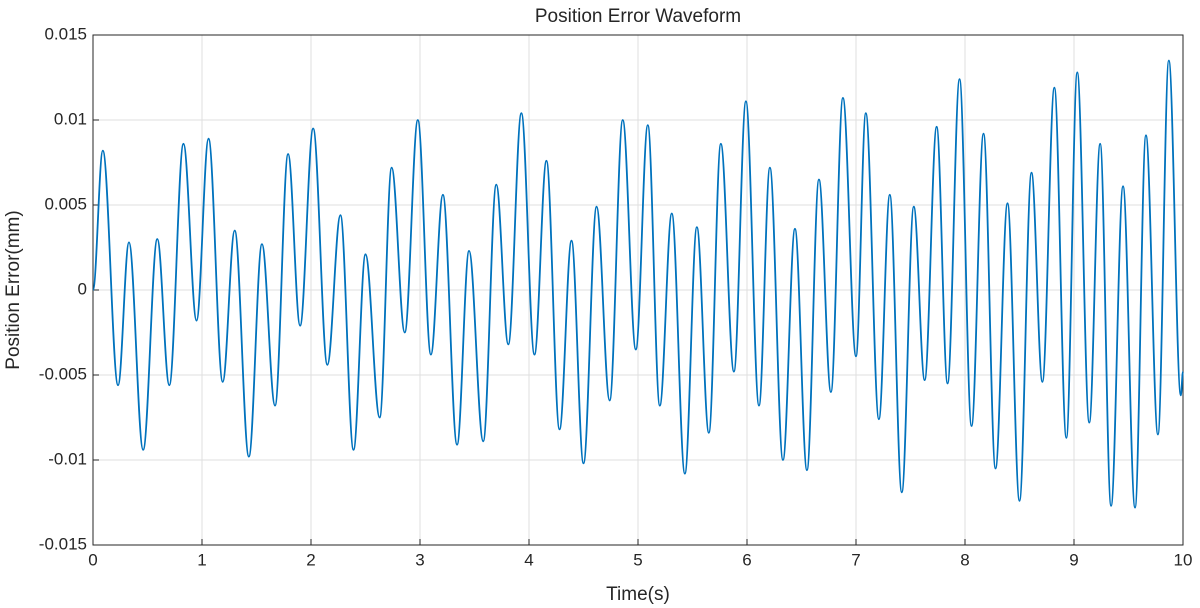 This screenshot has height=608, width=1200. I want to click on x-tick-label: 8, so click(964, 559).